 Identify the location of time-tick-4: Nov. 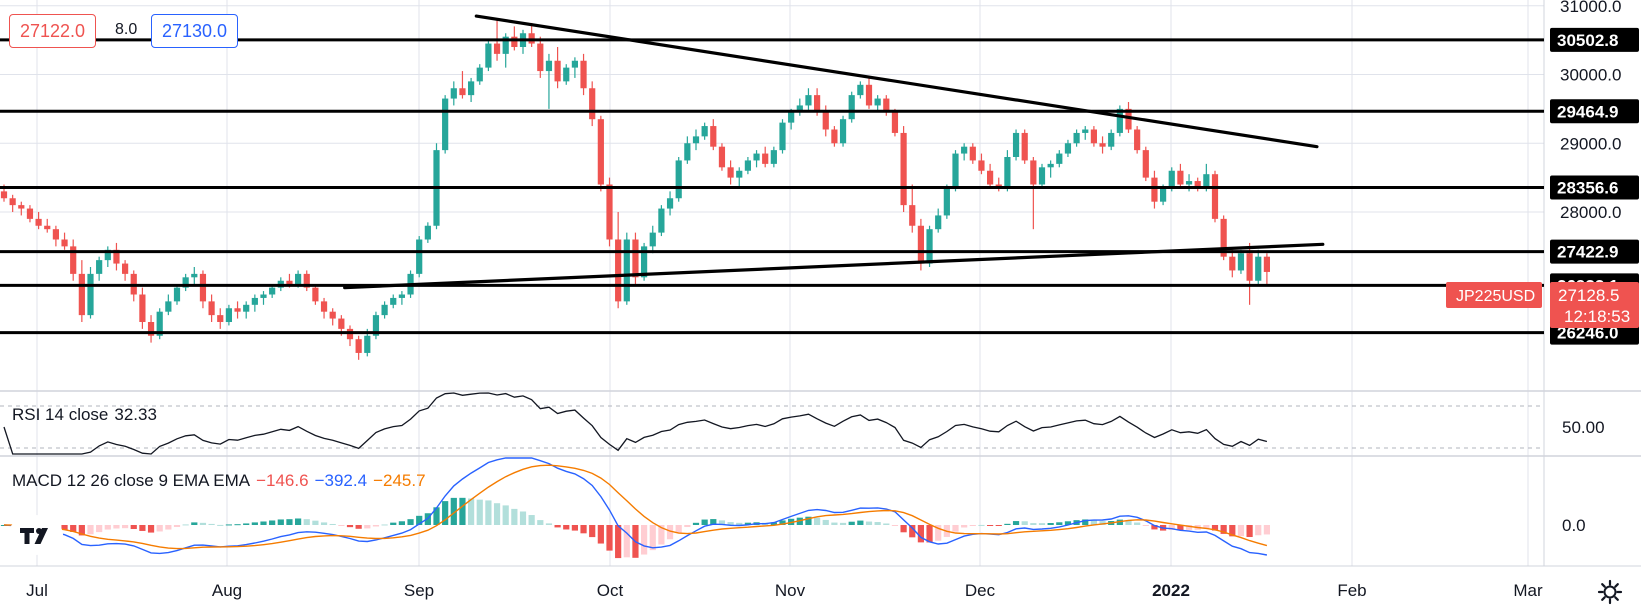
(790, 590).